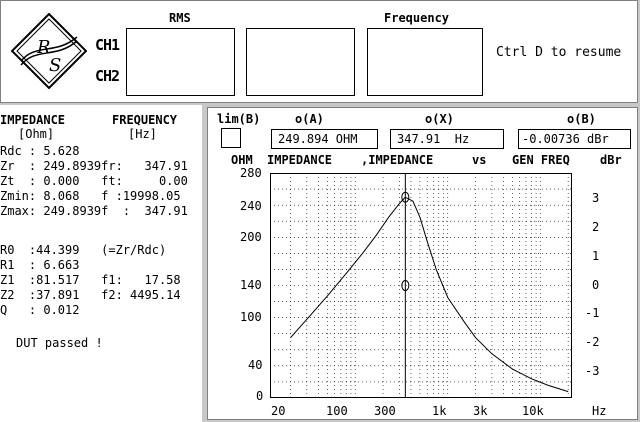  Describe the element at coordinates (40, 265) in the screenshot. I see `result-line-r1: R1 : 6.663` at that location.